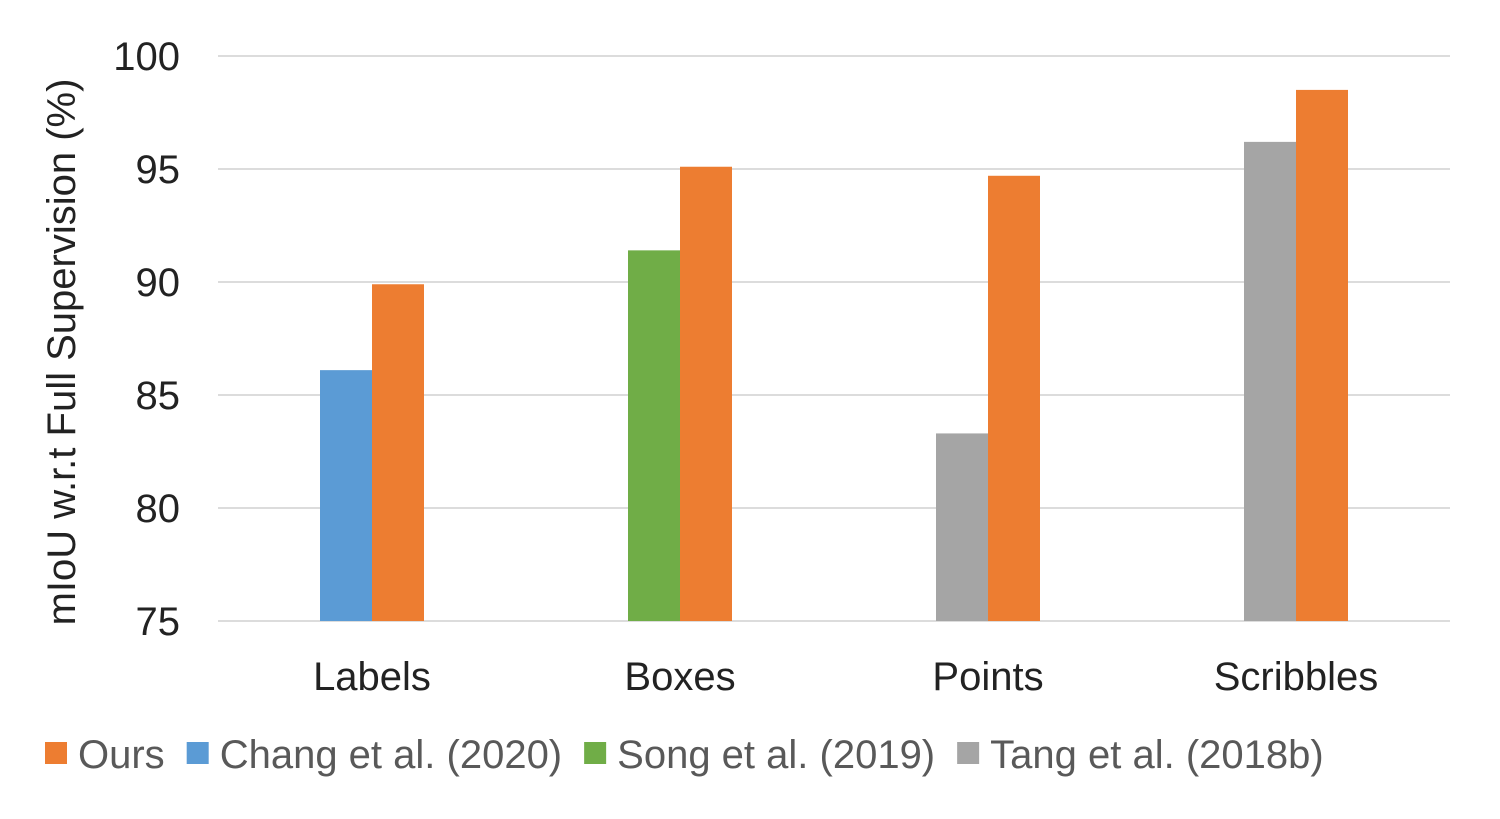 The height and width of the screenshot is (819, 1500). I want to click on x-tick-label: Scribbles, so click(1296, 677).